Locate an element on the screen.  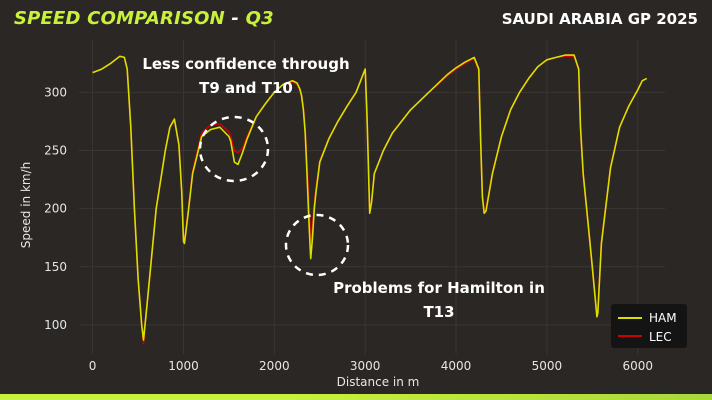
y-tick-label: 200 is located at coordinates (55, 209).